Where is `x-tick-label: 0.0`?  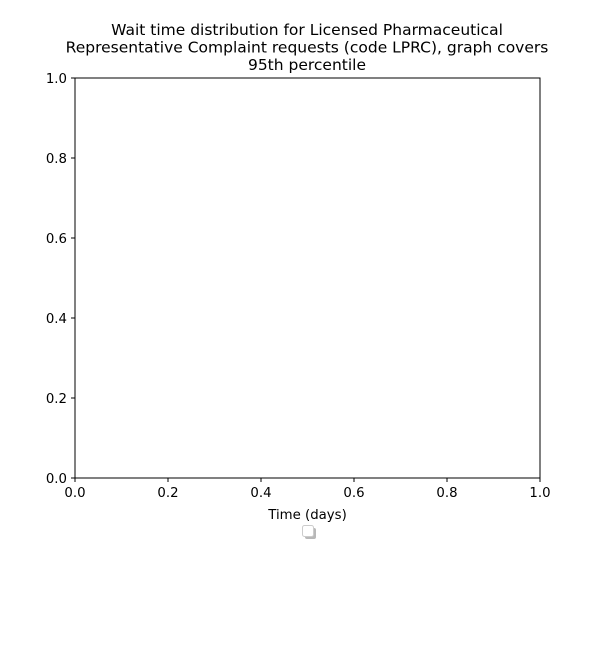
x-tick-label: 0.0 is located at coordinates (74, 493).